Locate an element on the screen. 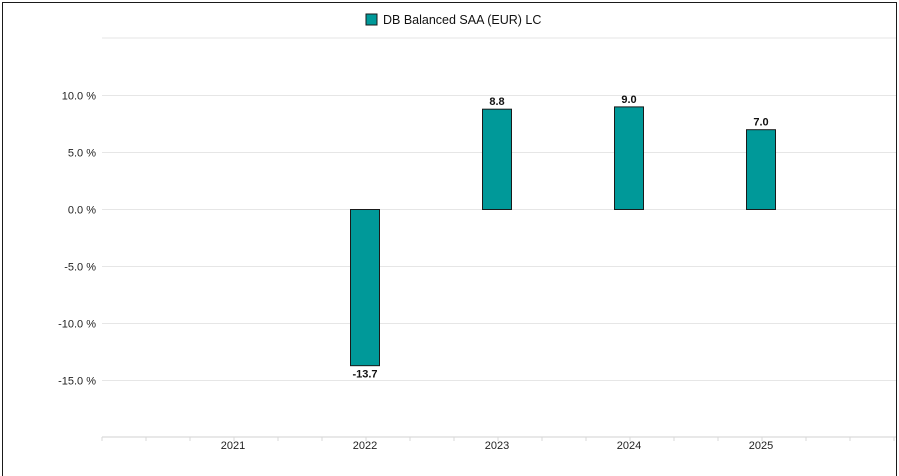 The height and width of the screenshot is (476, 899). x-tick-label: 2021 is located at coordinates (233, 446).